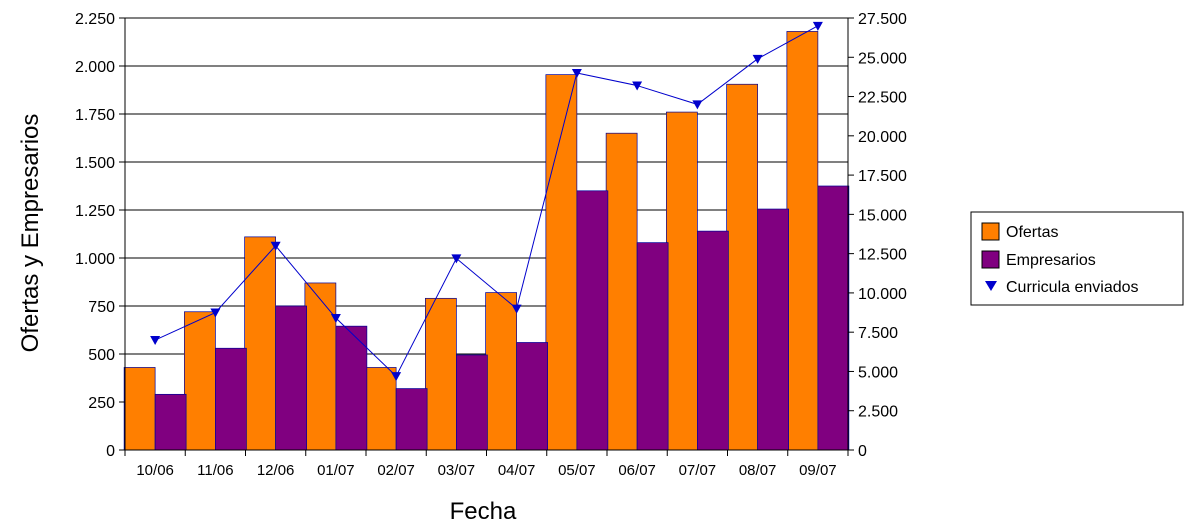 This screenshot has height=524, width=1190. Describe the element at coordinates (30, 233) in the screenshot. I see `y-axis-title: Ofertas y Empresarios` at that location.